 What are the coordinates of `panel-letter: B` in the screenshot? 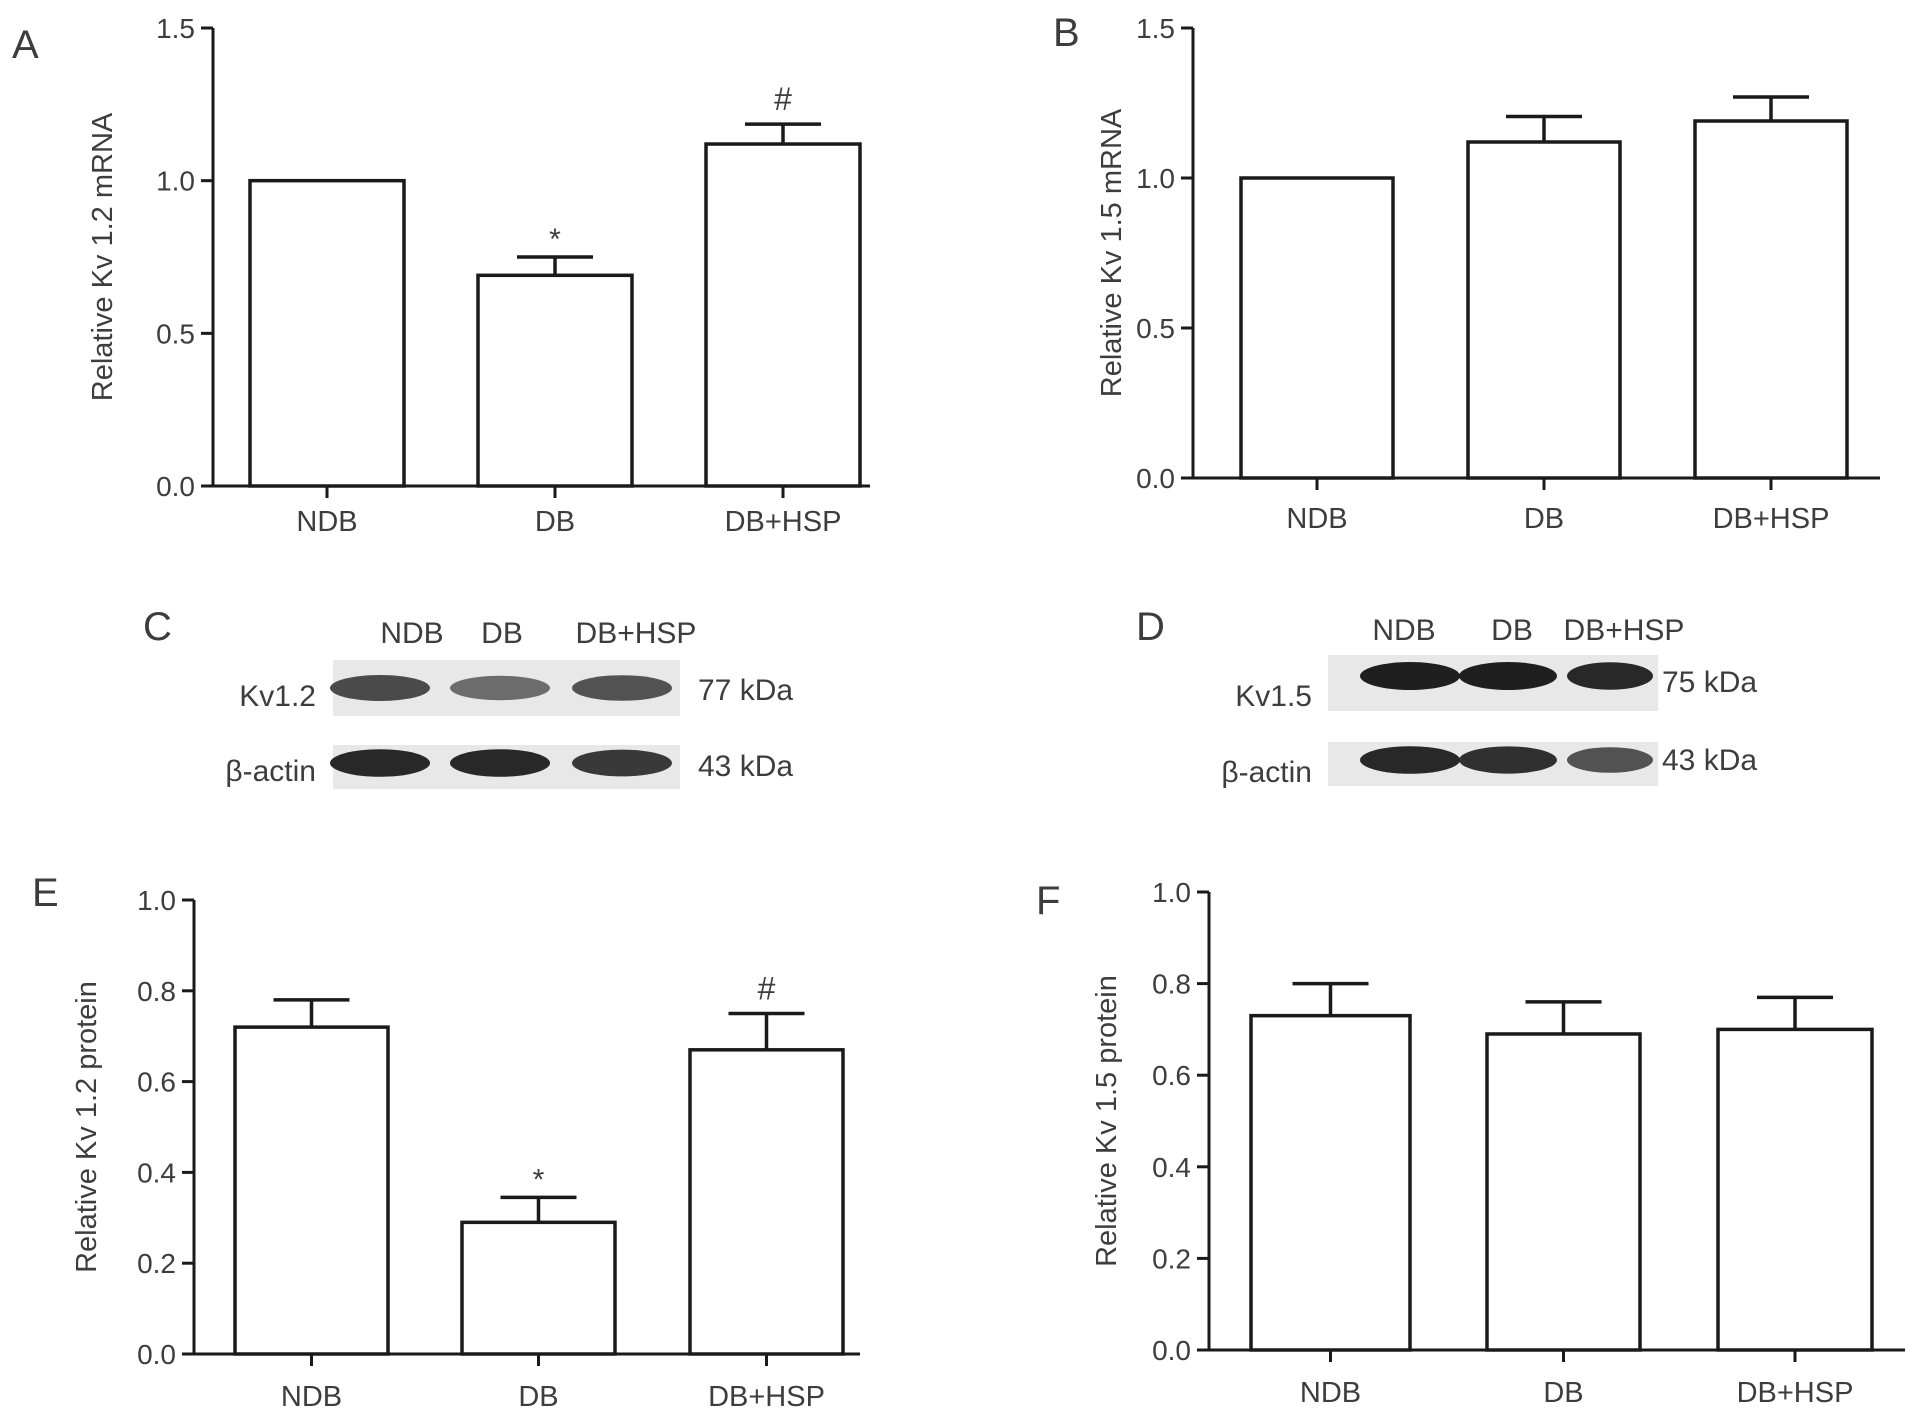 It's located at (1066, 33).